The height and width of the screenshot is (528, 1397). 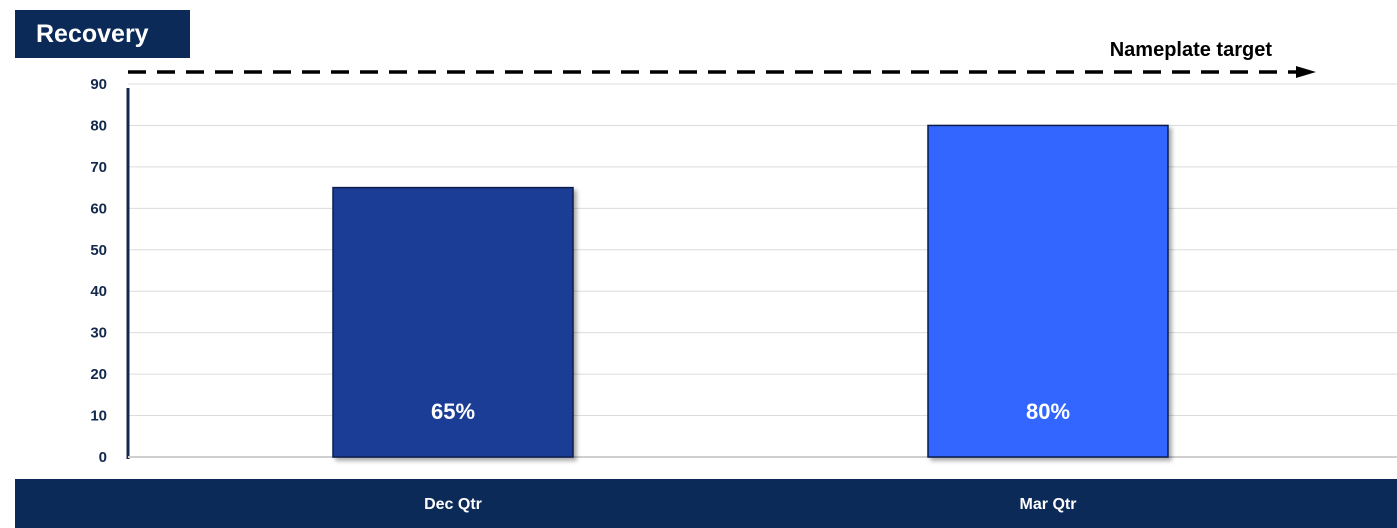 What do you see at coordinates (98, 333) in the screenshot?
I see `y-tick-label: 30` at bounding box center [98, 333].